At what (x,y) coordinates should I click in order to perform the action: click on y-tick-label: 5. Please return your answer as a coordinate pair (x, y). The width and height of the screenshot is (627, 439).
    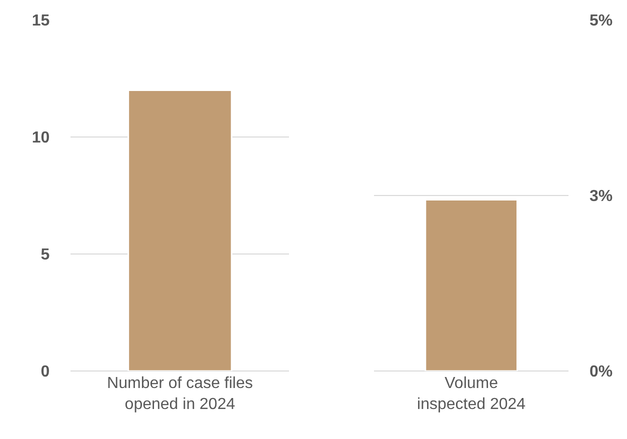
    Looking at the image, I should click on (45, 255).